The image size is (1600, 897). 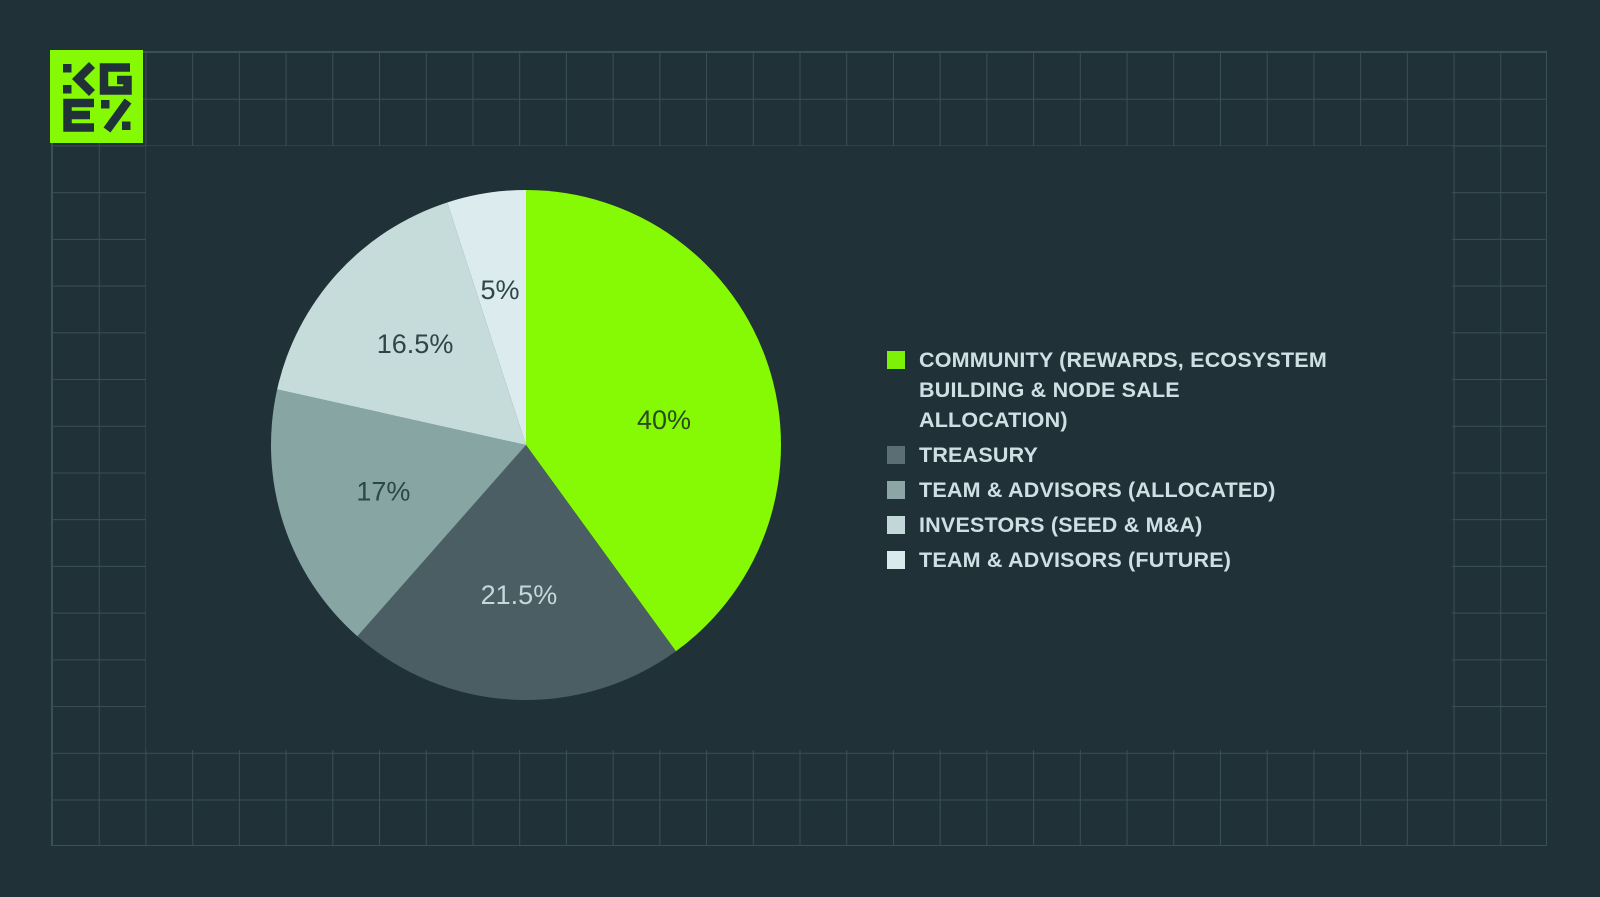 I want to click on pie-label: 21.5%, so click(x=519, y=595).